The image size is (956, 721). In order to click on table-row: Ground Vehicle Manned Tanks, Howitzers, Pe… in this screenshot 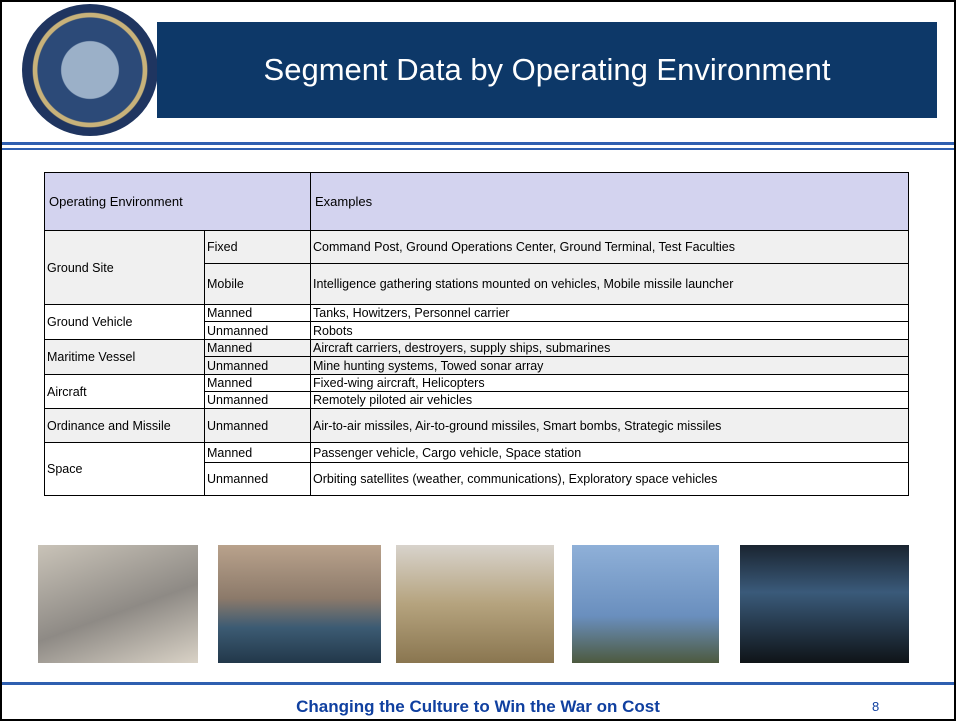, I will do `click(476, 322)`.